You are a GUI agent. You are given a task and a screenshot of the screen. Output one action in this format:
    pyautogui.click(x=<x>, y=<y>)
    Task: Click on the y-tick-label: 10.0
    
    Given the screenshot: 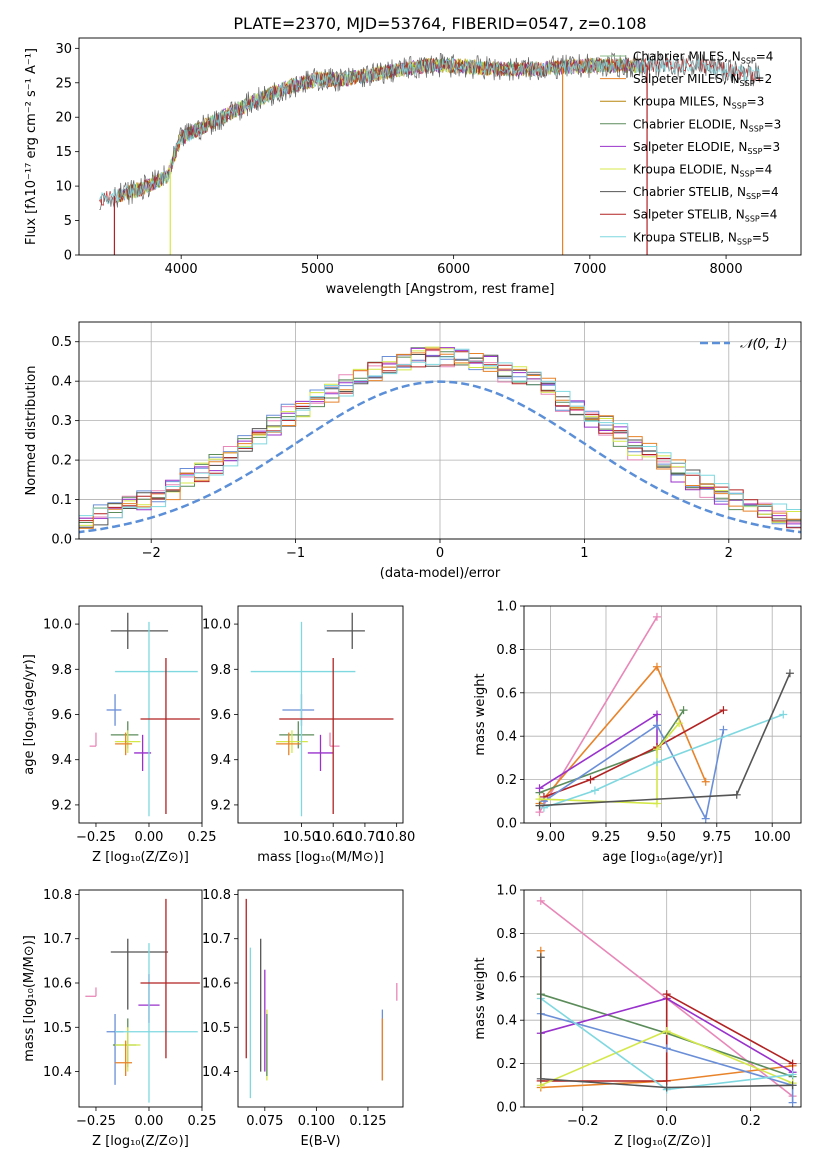 What is the action you would take?
    pyautogui.click(x=216, y=625)
    